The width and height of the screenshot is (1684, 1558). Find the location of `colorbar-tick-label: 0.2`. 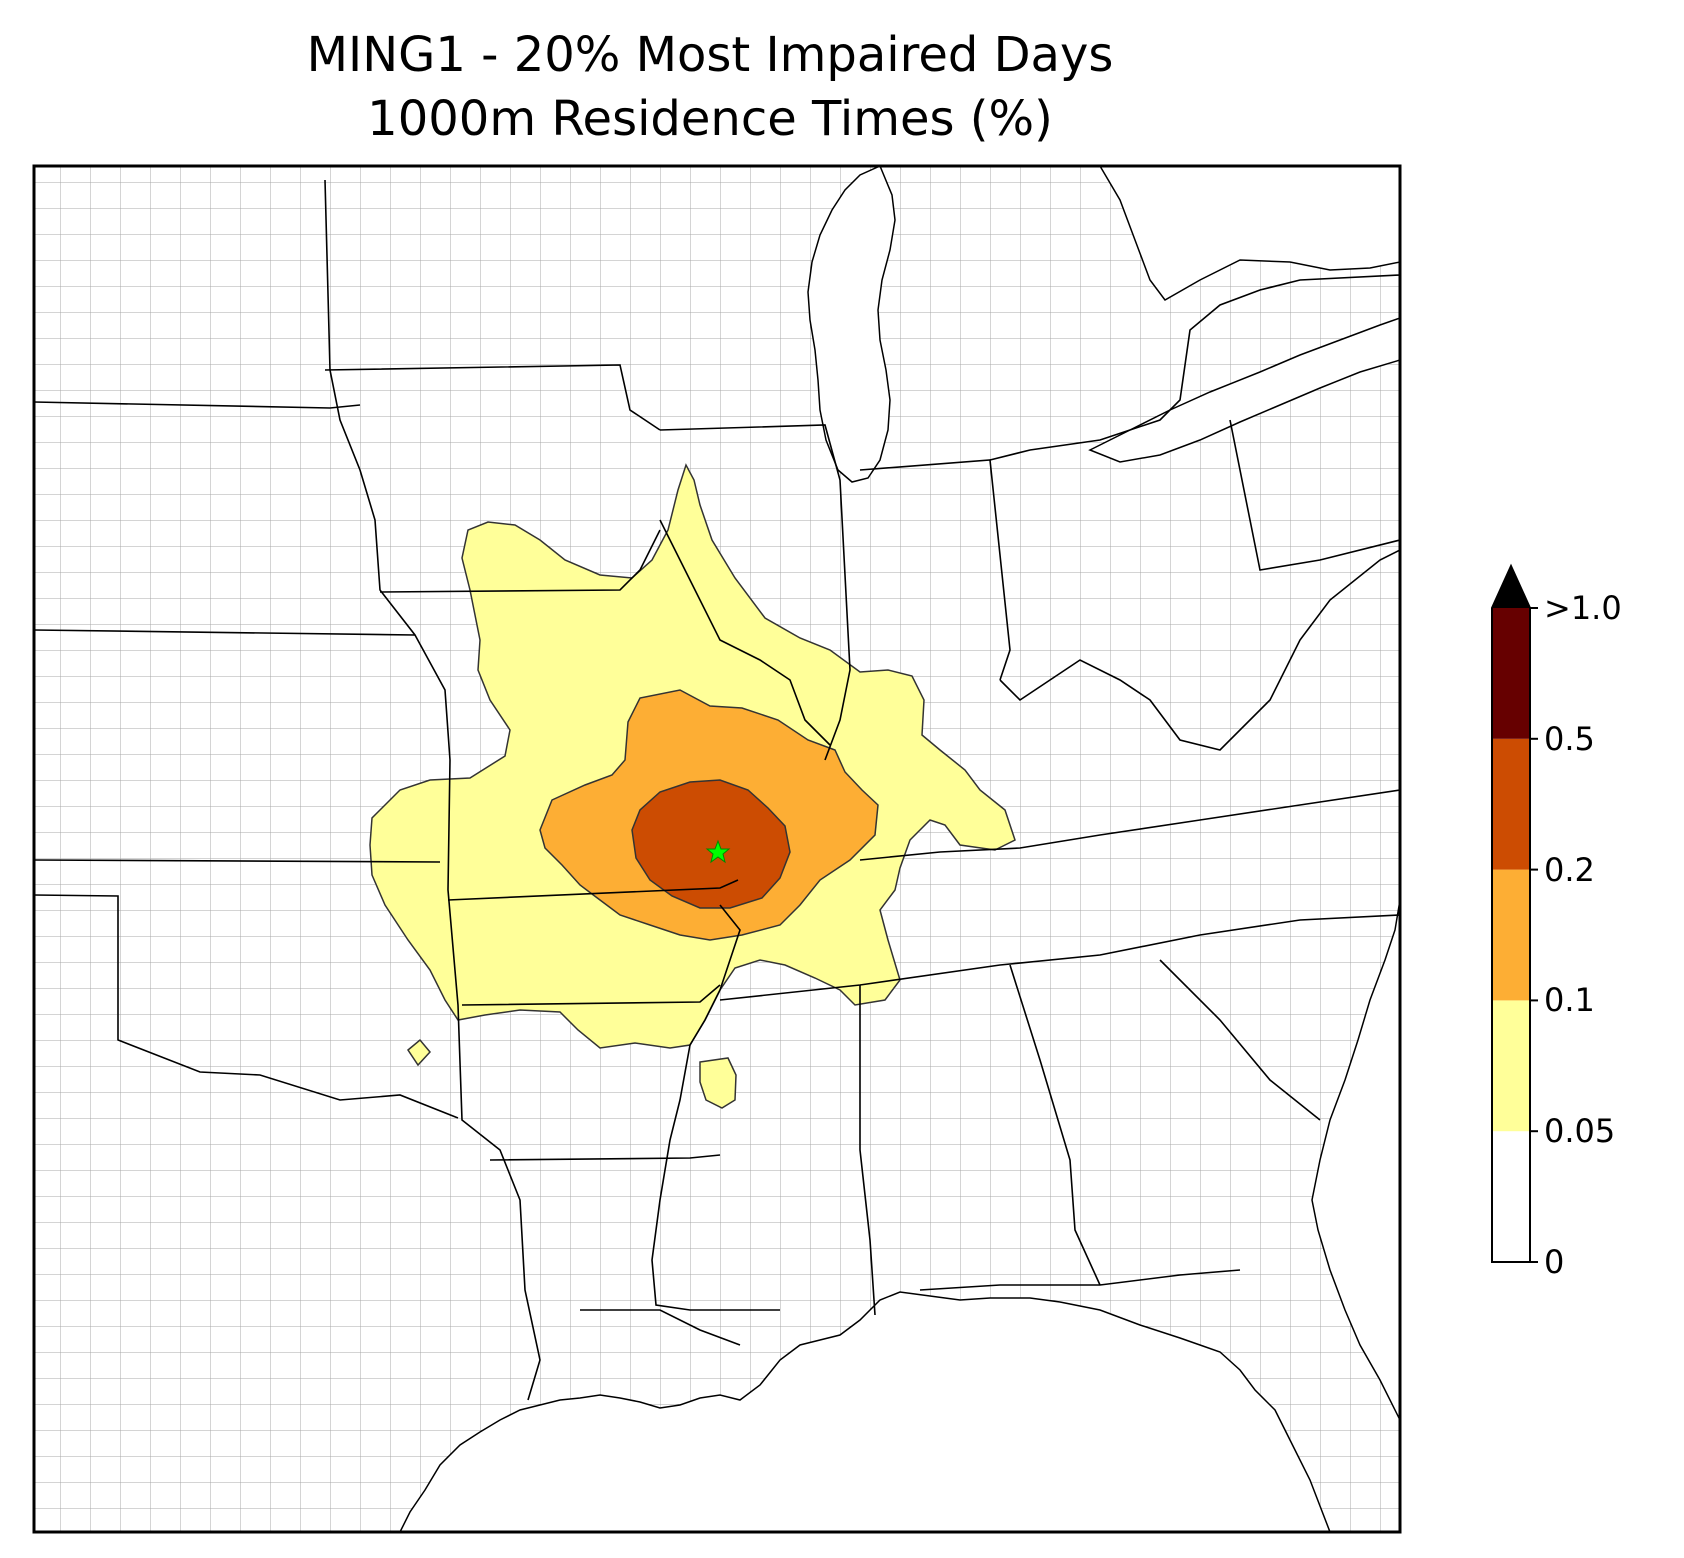

colorbar-tick-label: 0.2 is located at coordinates (1569, 869).